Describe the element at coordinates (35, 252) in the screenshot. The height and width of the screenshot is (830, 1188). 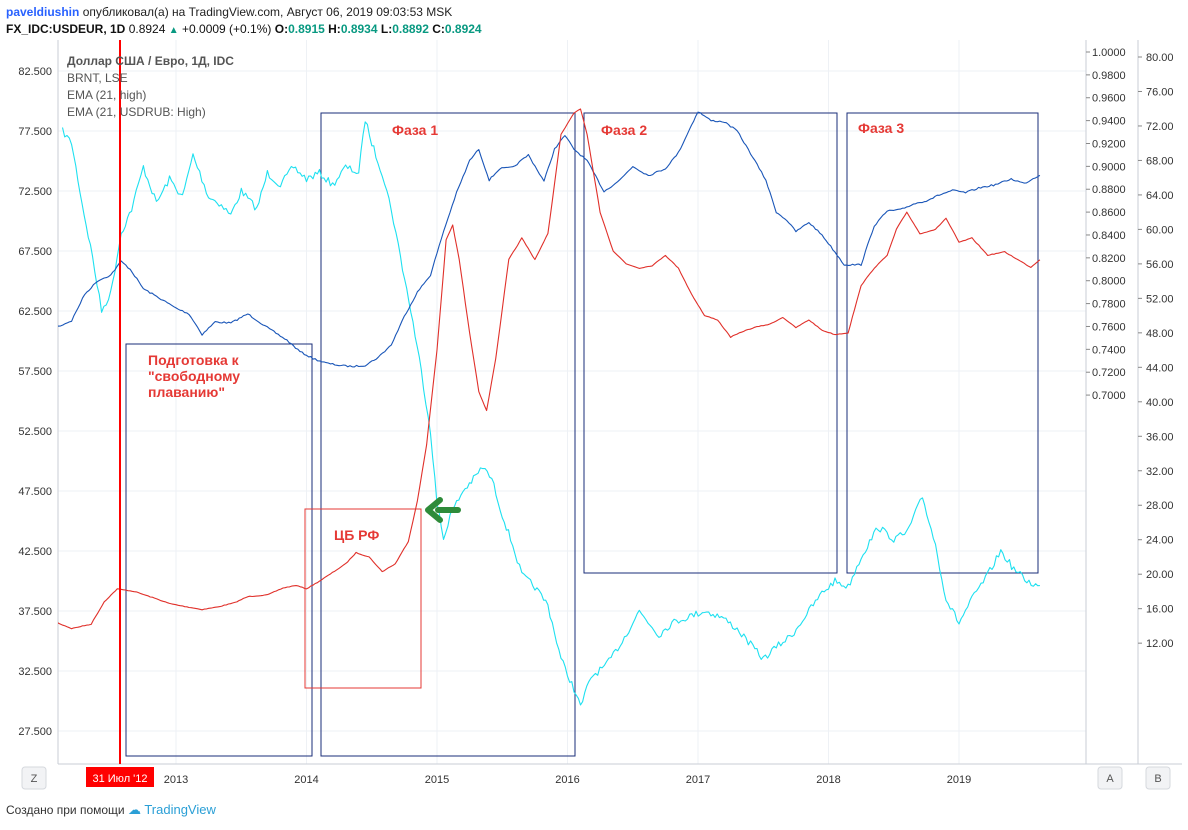
I see `y-left-tick-label: 67.500` at that location.